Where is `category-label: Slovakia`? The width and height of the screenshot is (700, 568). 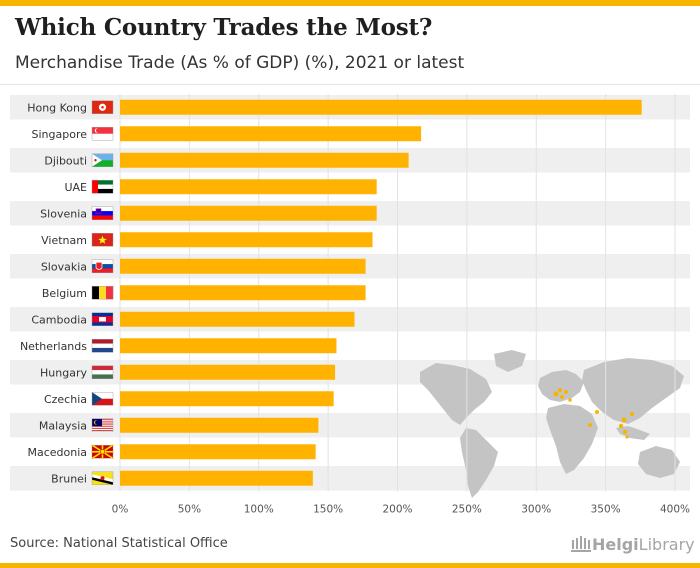
category-label: Slovakia is located at coordinates (64, 266).